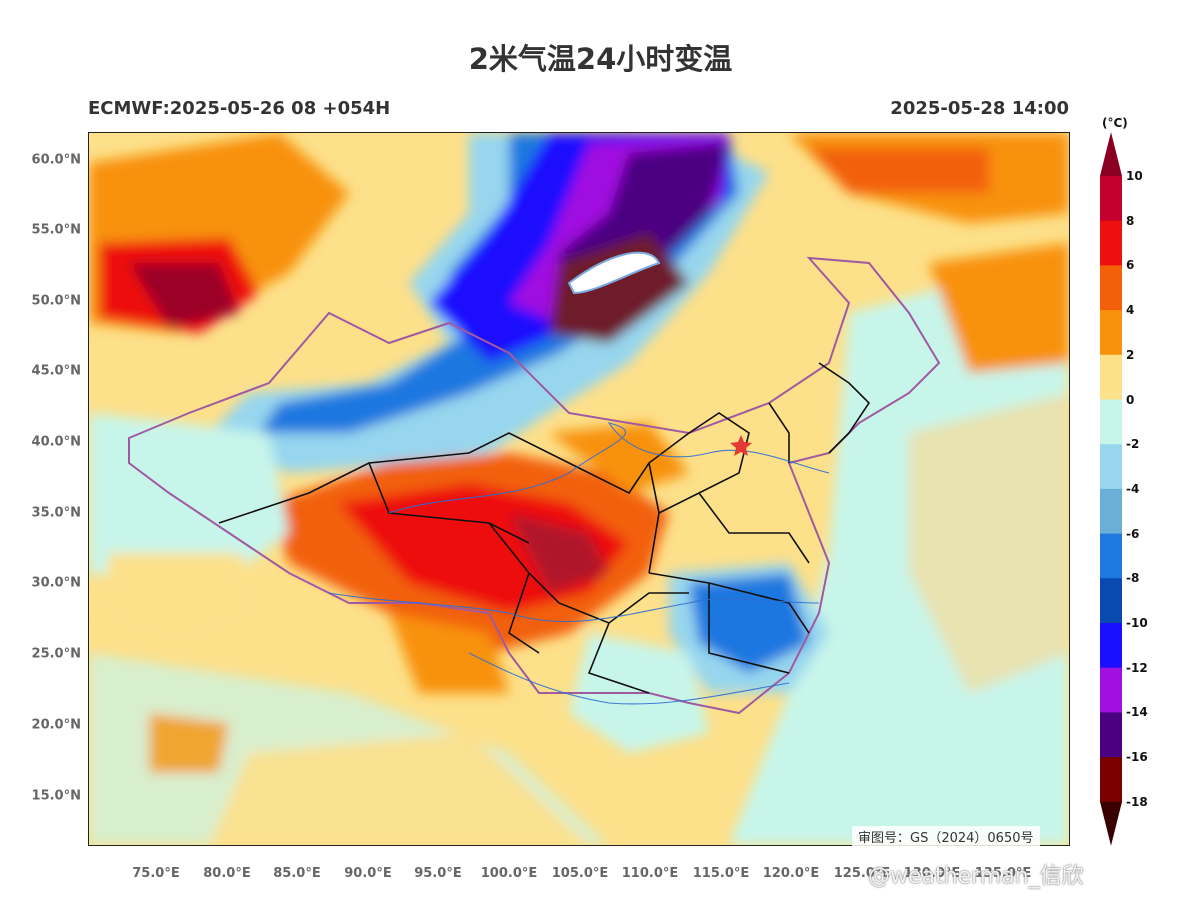  Describe the element at coordinates (56, 654) in the screenshot. I see `lat-label: 25.0°N` at that location.